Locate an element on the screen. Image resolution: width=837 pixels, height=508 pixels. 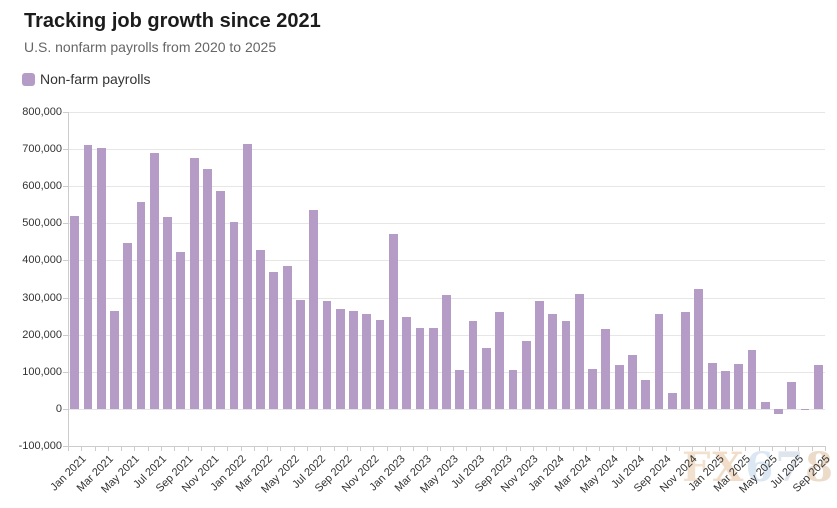
bar-nov-2022 is located at coordinates (367, 361).